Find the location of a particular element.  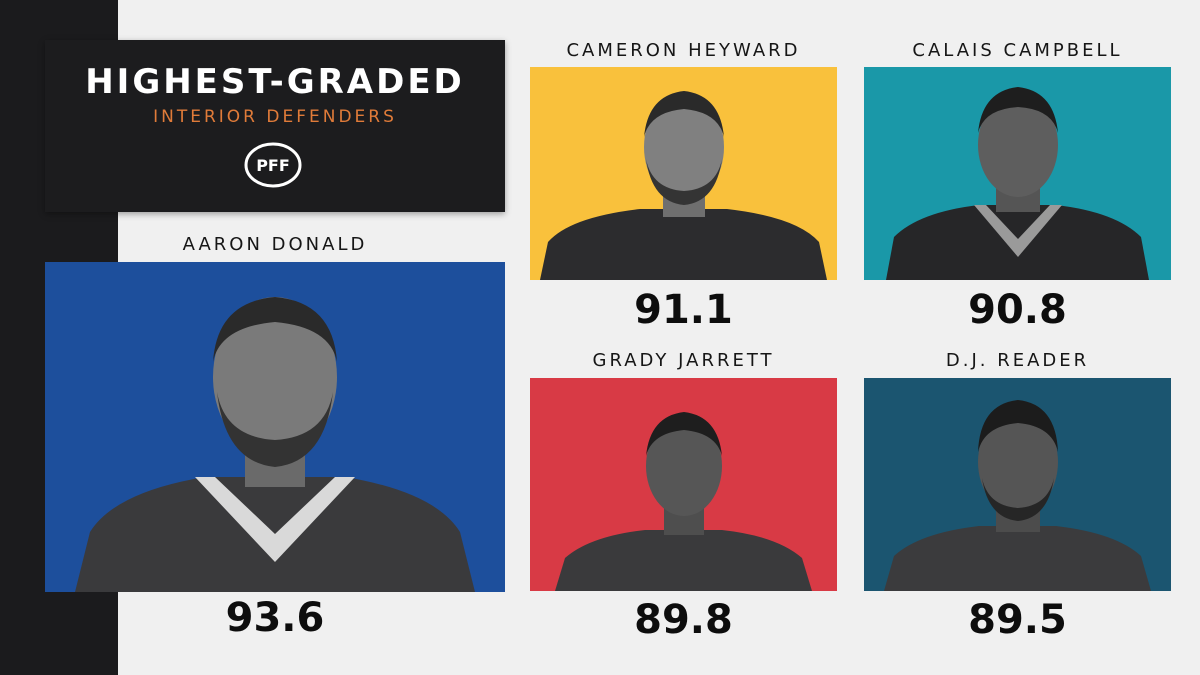

logo-text: PFF is located at coordinates (273, 165).